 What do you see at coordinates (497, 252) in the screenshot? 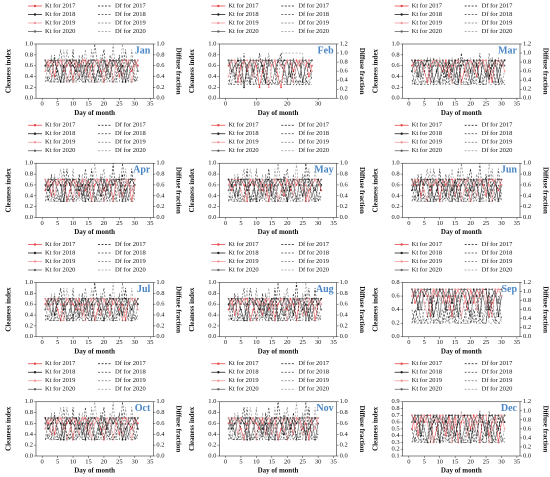
I see `legend-label: Df for 2018` at bounding box center [497, 252].